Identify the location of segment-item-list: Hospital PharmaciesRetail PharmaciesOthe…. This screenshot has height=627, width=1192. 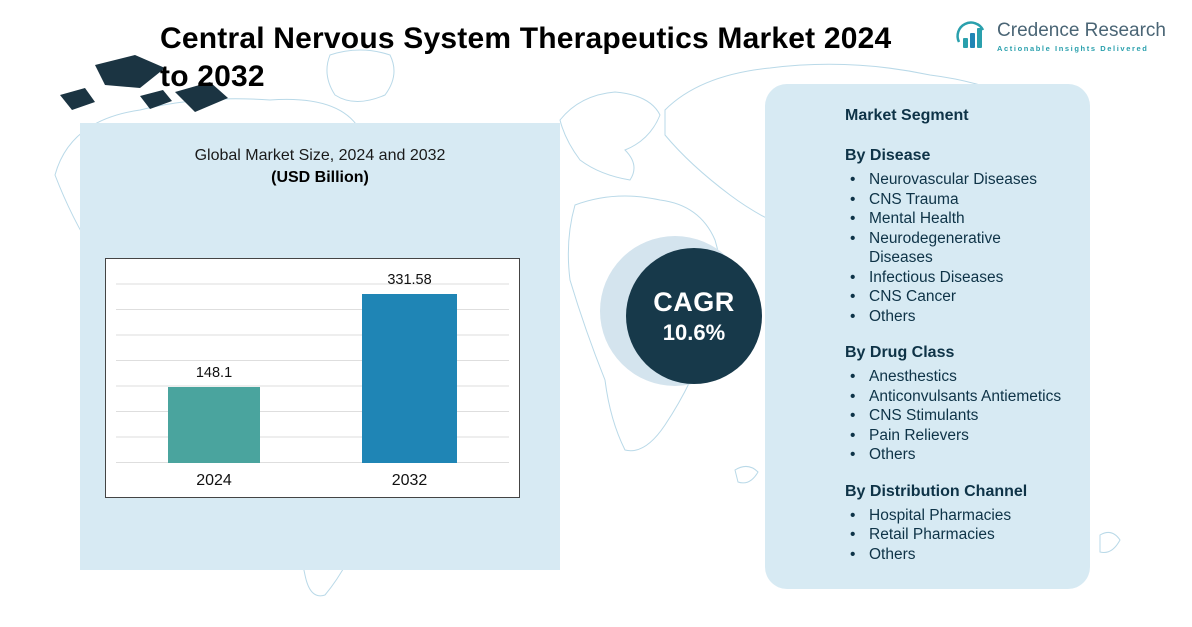
(953, 535).